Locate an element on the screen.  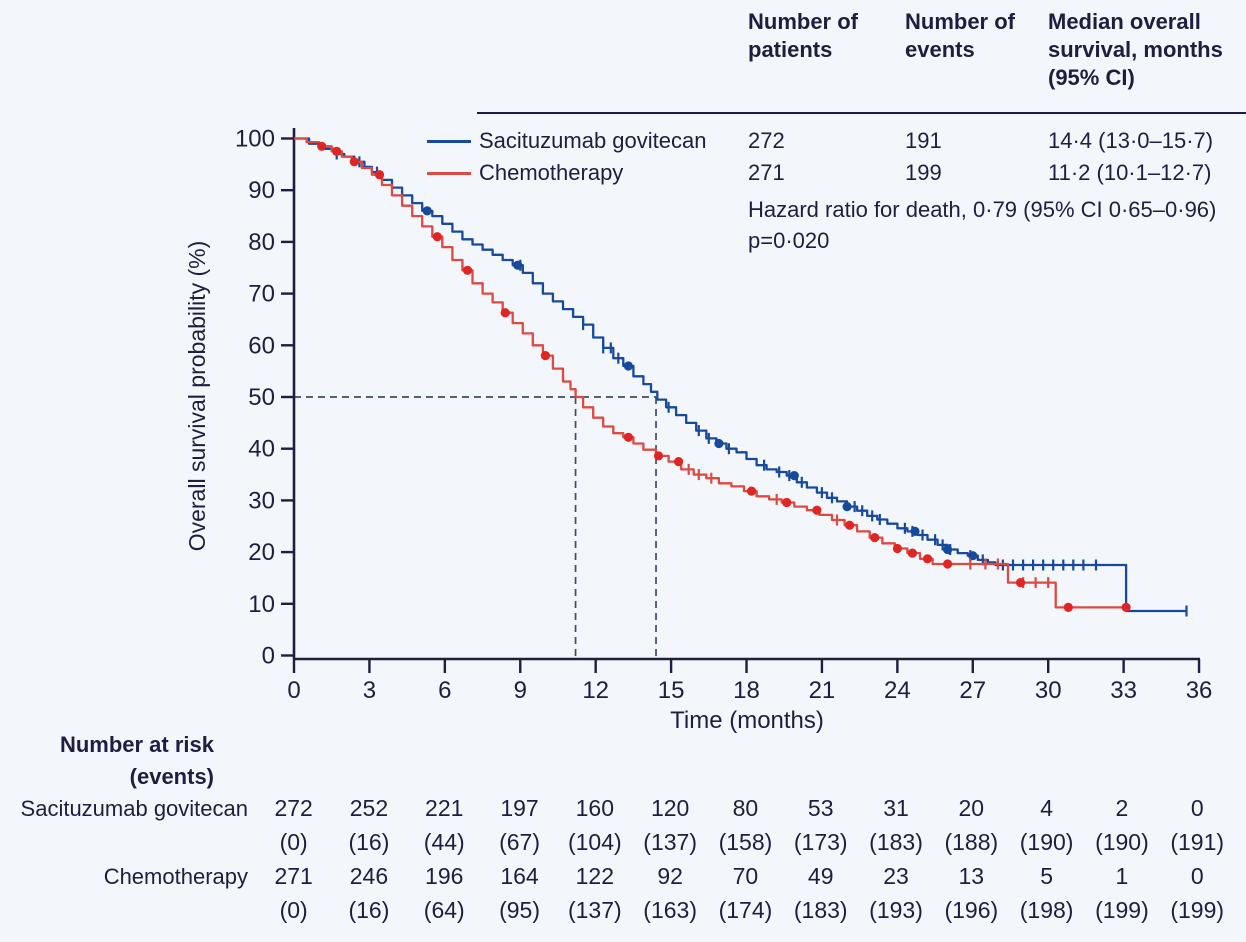
risk-value: 221 is located at coordinates (444, 808).